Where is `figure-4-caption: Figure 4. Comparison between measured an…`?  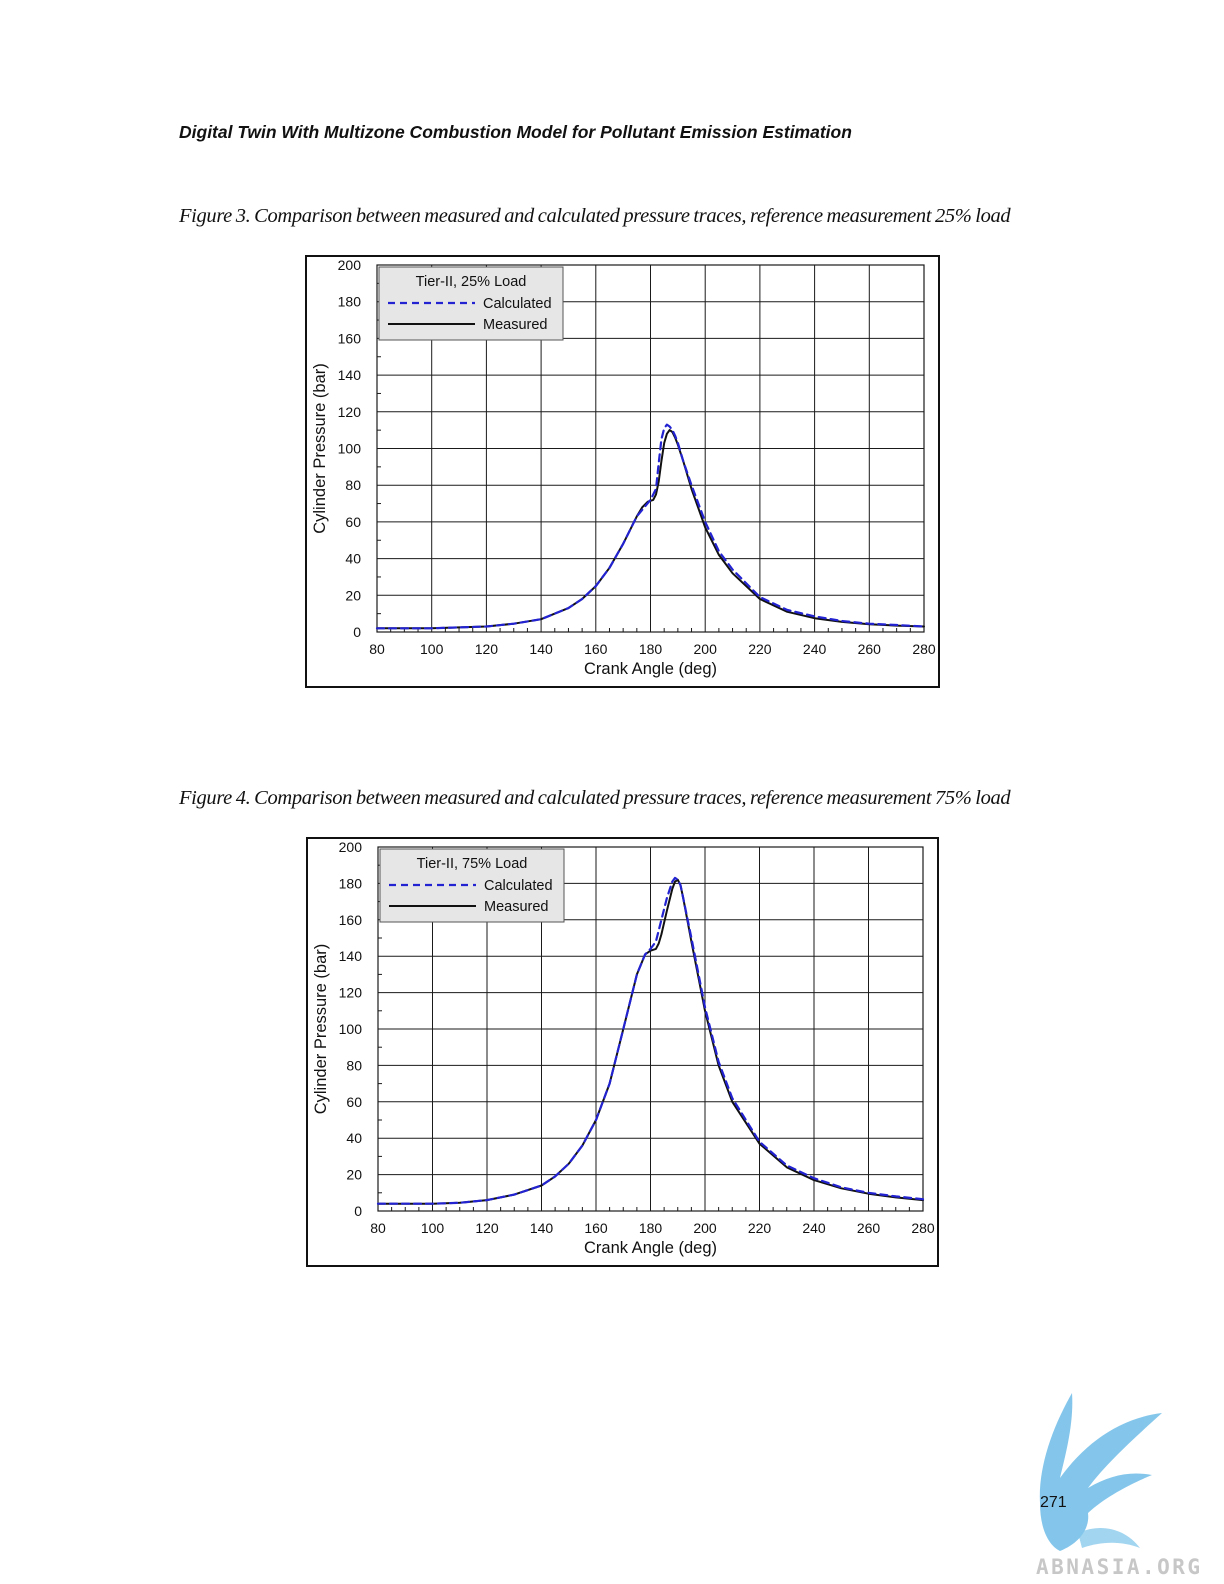 figure-4-caption: Figure 4. Comparison between measured an… is located at coordinates (595, 798).